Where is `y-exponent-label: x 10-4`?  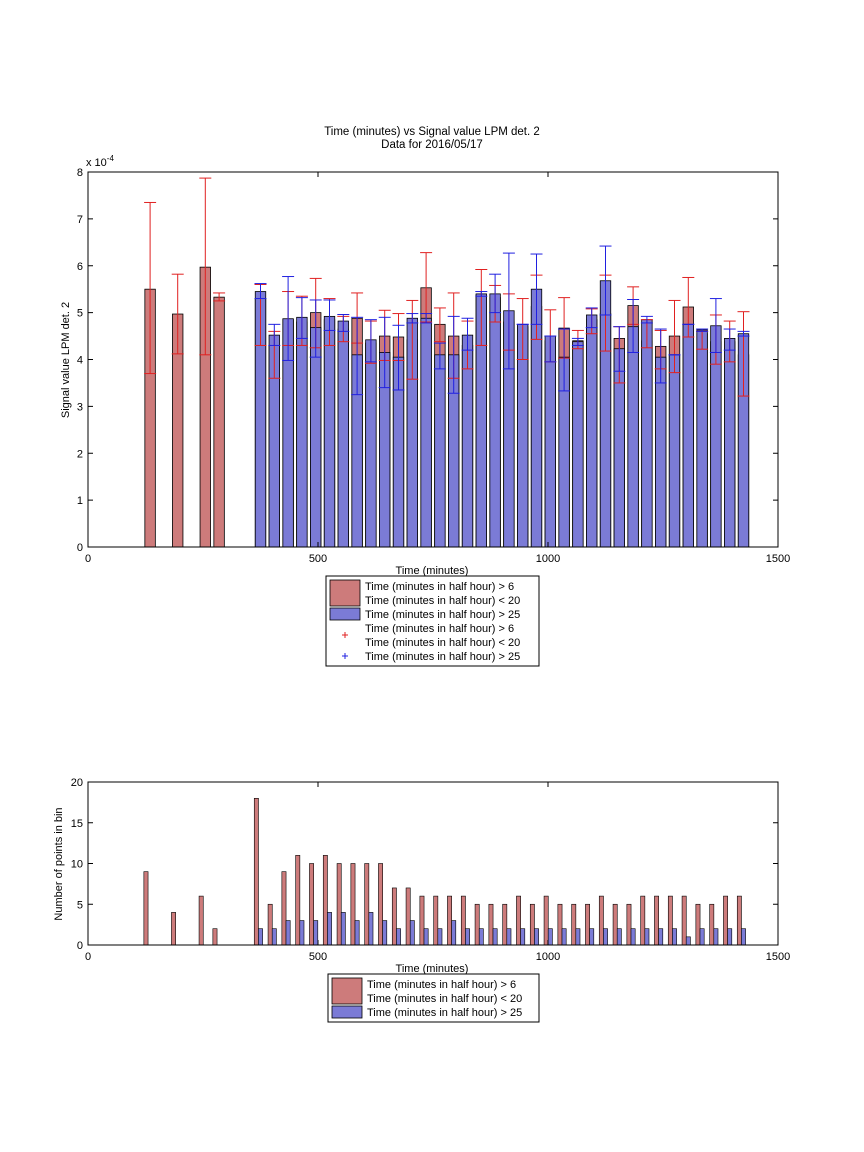
y-exponent-label: x 10-4 is located at coordinates (100, 161).